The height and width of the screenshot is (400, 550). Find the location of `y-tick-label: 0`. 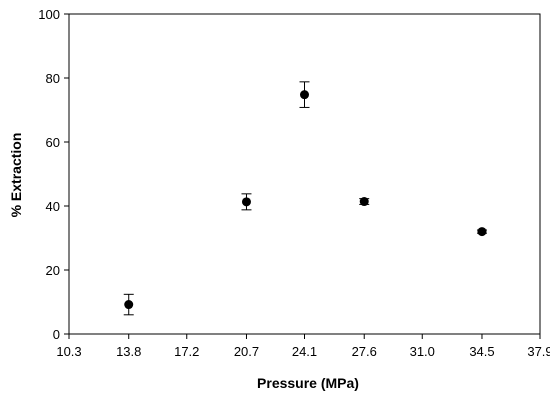

y-tick-label: 0 is located at coordinates (56, 334).